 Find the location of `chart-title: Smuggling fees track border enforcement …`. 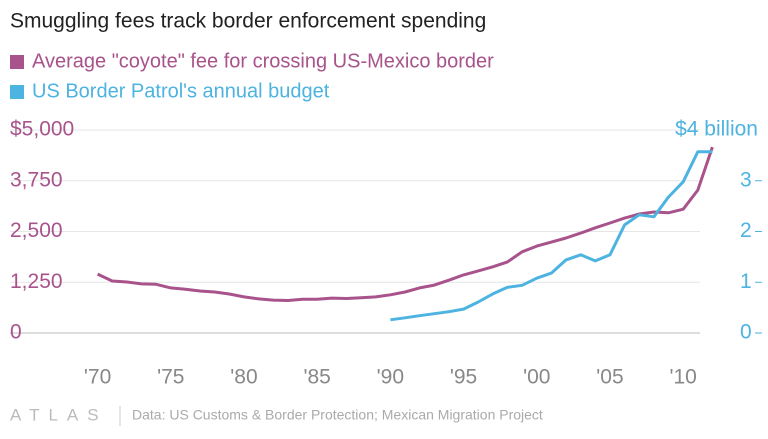

chart-title: Smuggling fees track border enforcement … is located at coordinates (248, 21).